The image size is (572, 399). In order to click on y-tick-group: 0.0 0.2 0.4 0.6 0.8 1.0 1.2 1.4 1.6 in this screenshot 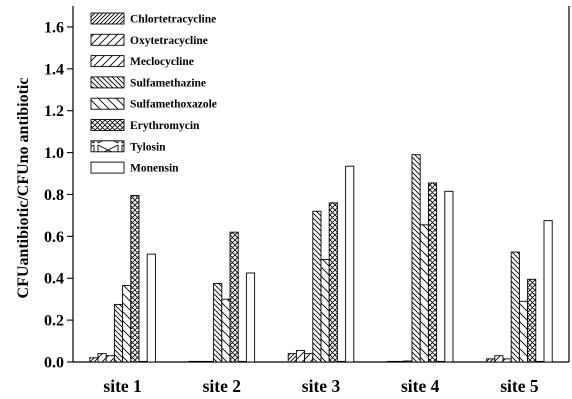, I will do `click(58, 195)`.